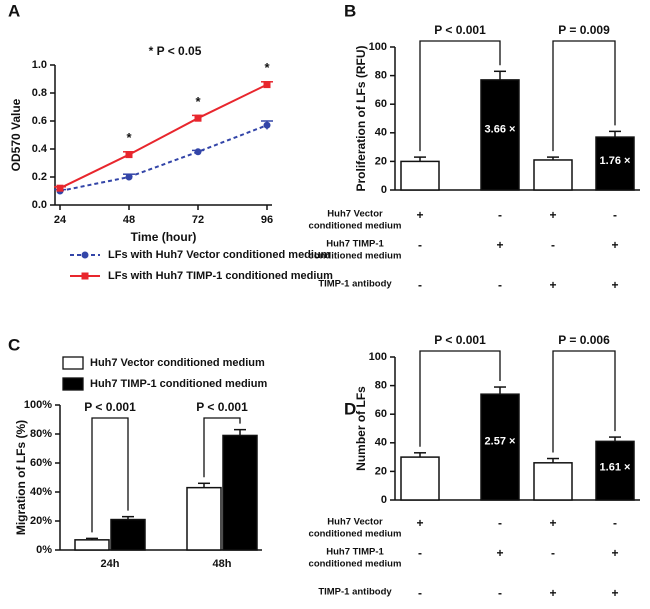 The width and height of the screenshot is (650, 609). Describe the element at coordinates (355, 592) in the screenshot. I see `treatment-label: TIMP-1 antibody` at that location.